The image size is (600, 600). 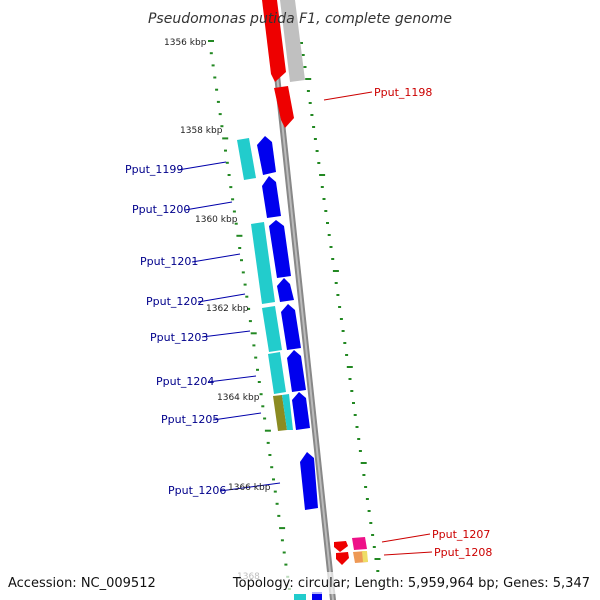 I want to click on kbp-label: 1356 kbp, so click(x=185, y=43).